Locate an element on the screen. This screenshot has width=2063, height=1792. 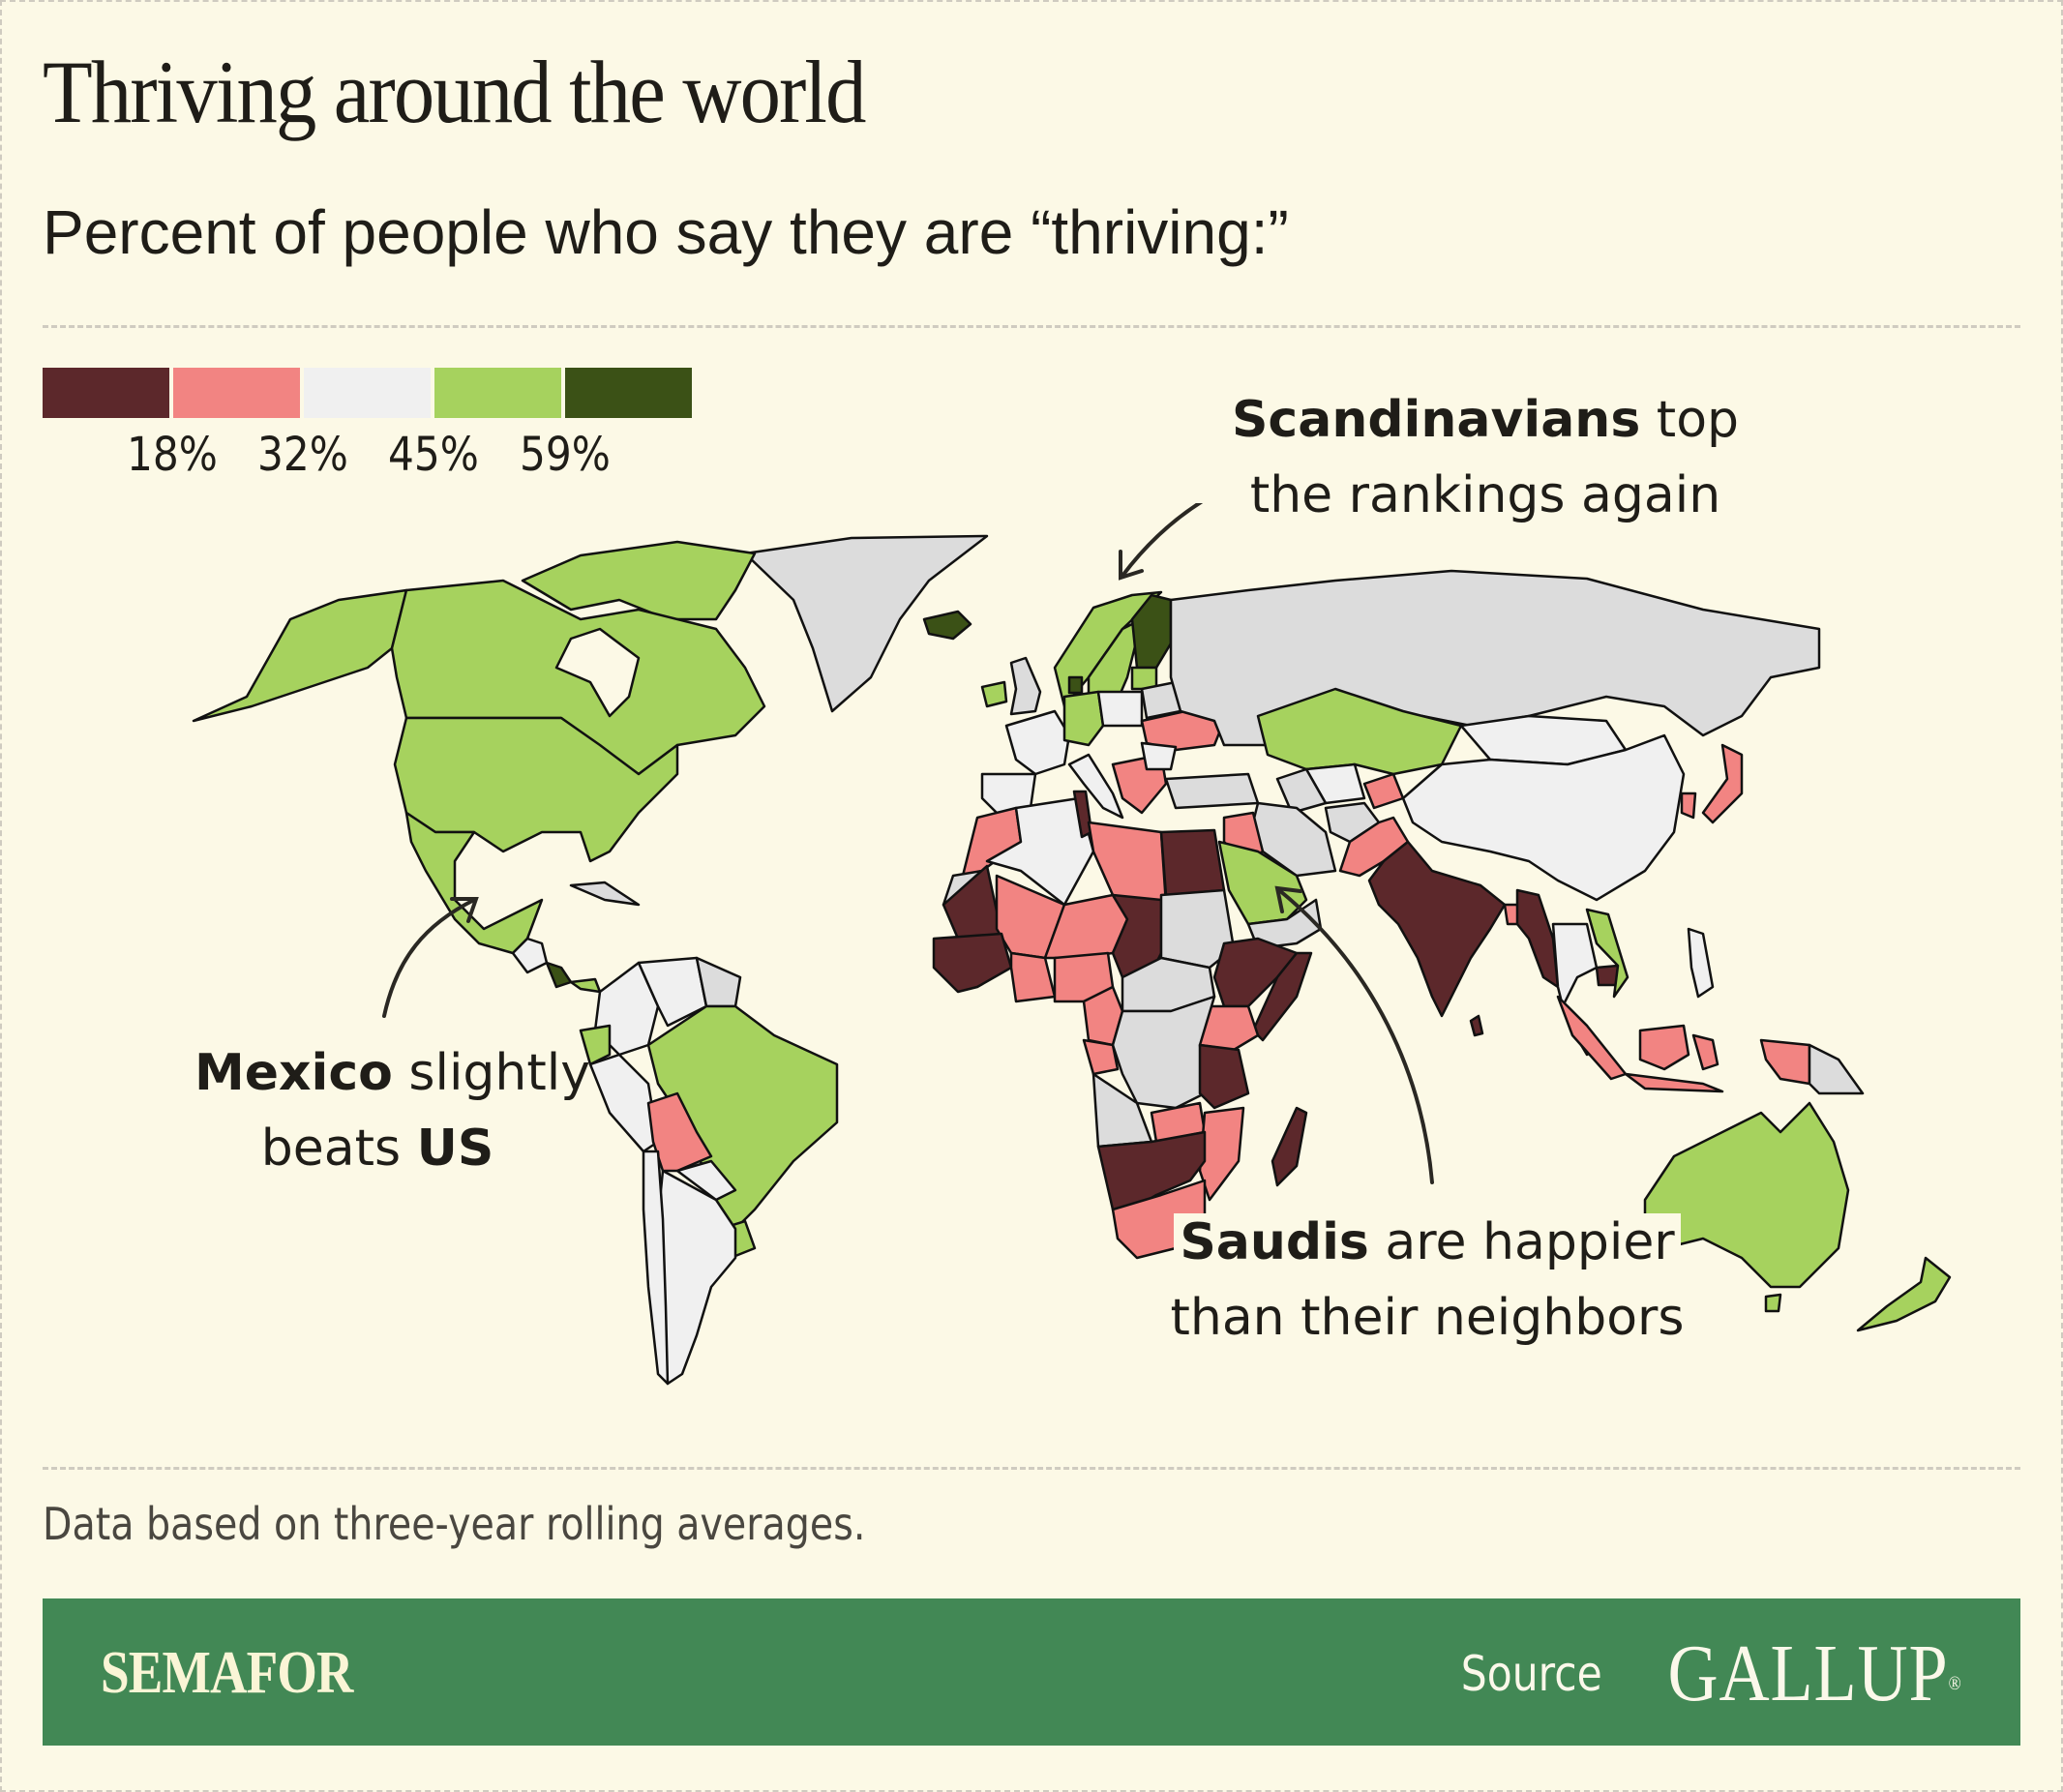
country-egypt is located at coordinates (1193, 862).